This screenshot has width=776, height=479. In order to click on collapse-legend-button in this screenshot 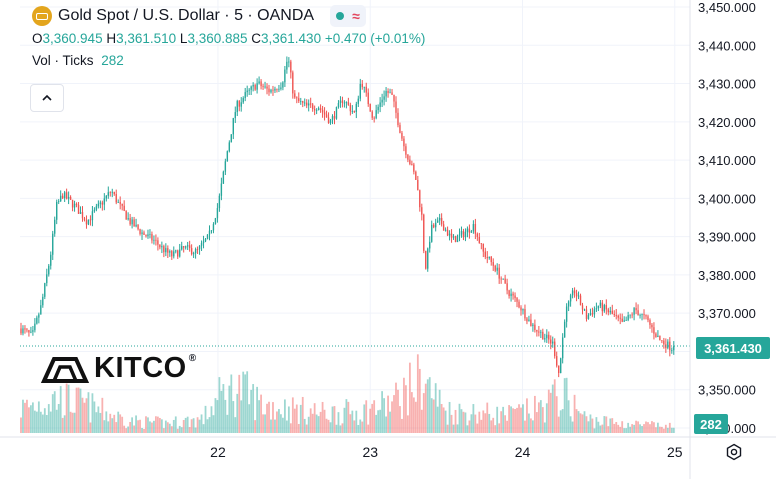, I will do `click(47, 98)`.